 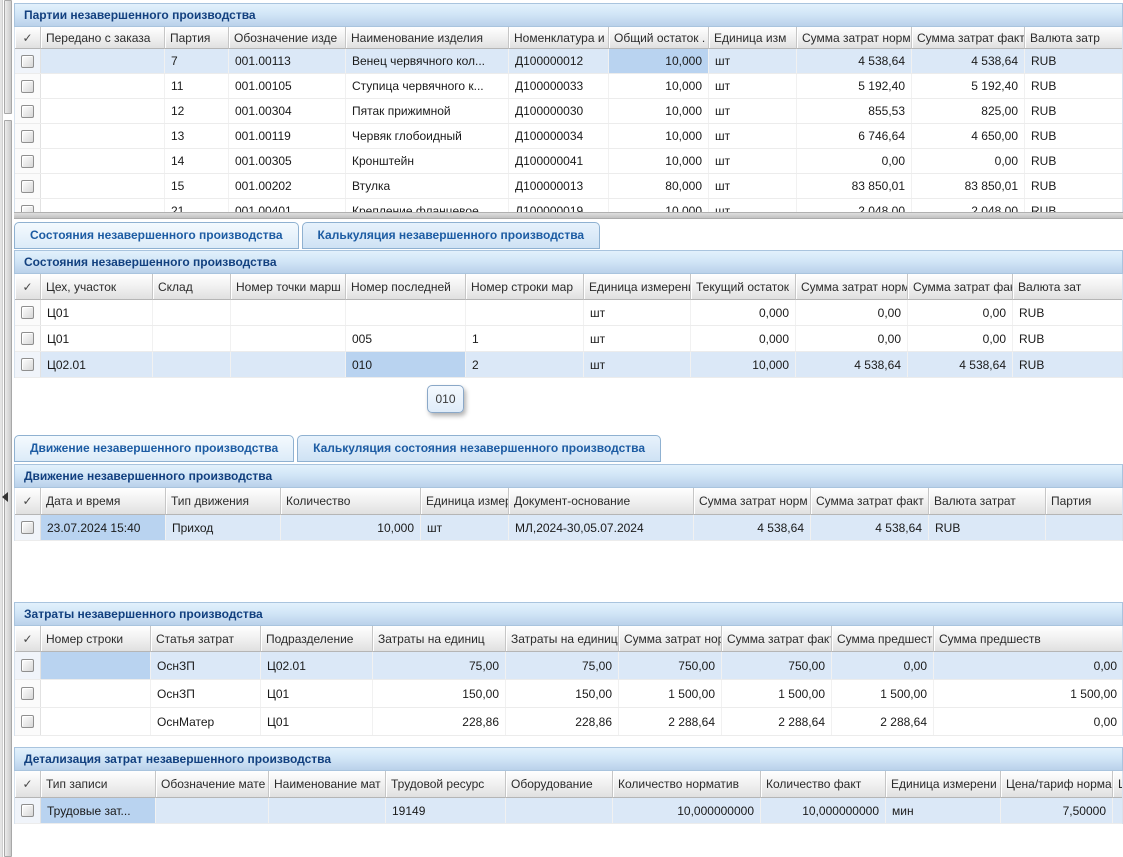 I want to click on column-header: Затраты на единицу, so click(x=562, y=639).